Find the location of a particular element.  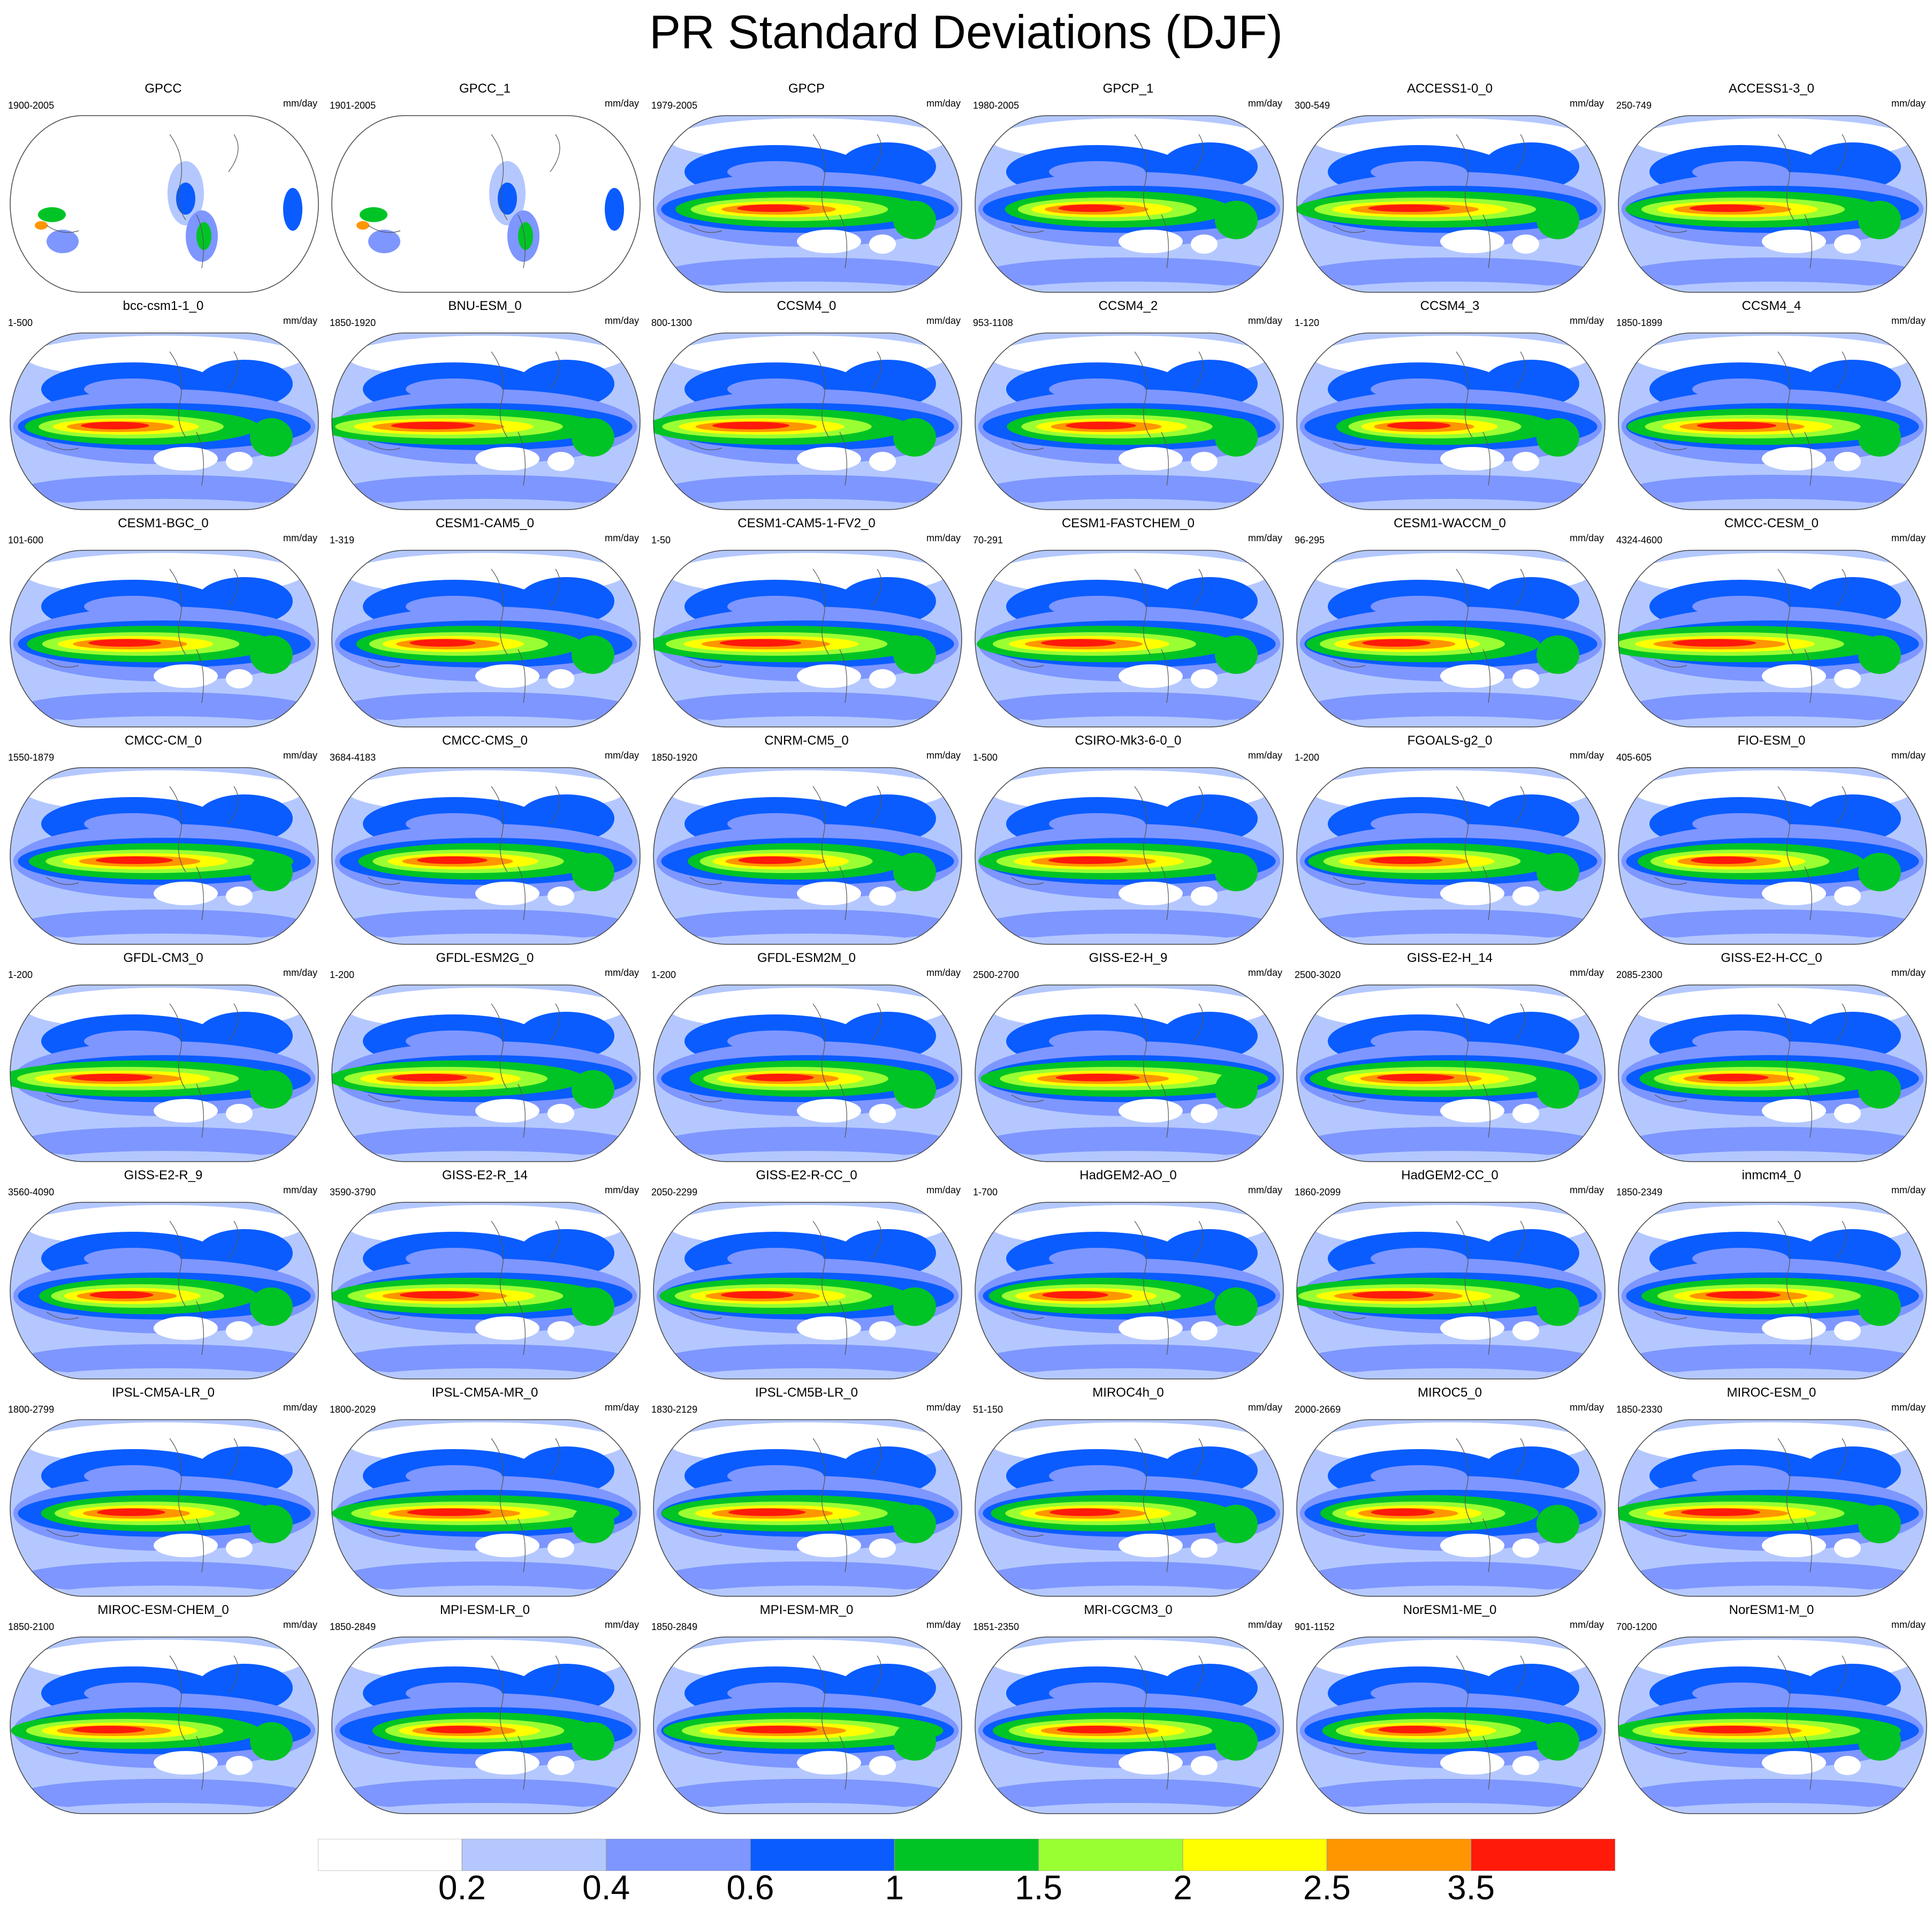

panel-year-range: 901-1152 is located at coordinates (1315, 1626).